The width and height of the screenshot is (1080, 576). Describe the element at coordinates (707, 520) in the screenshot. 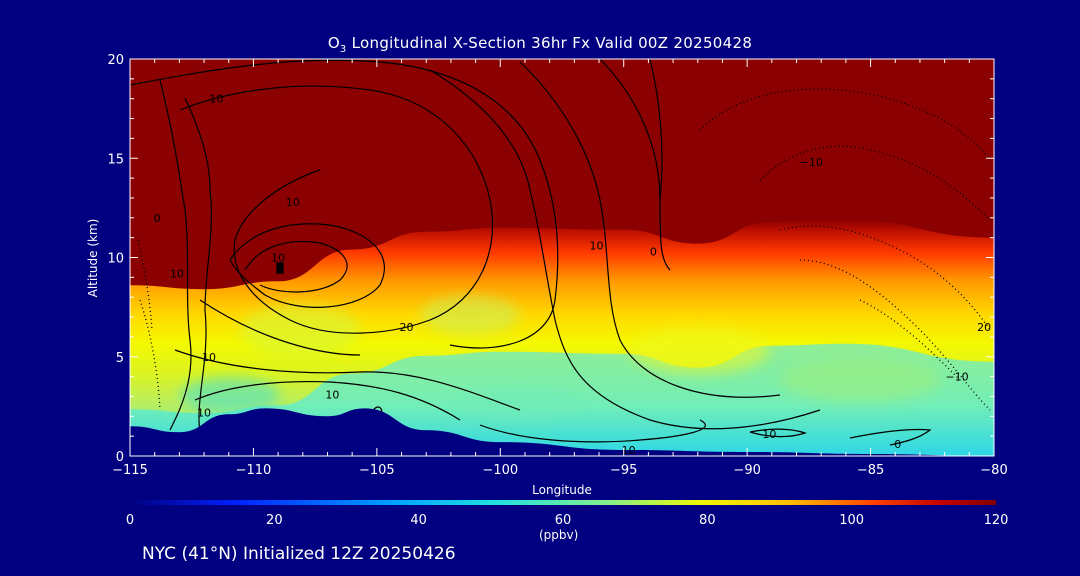

I see `colorbar-tick-label: 80` at that location.